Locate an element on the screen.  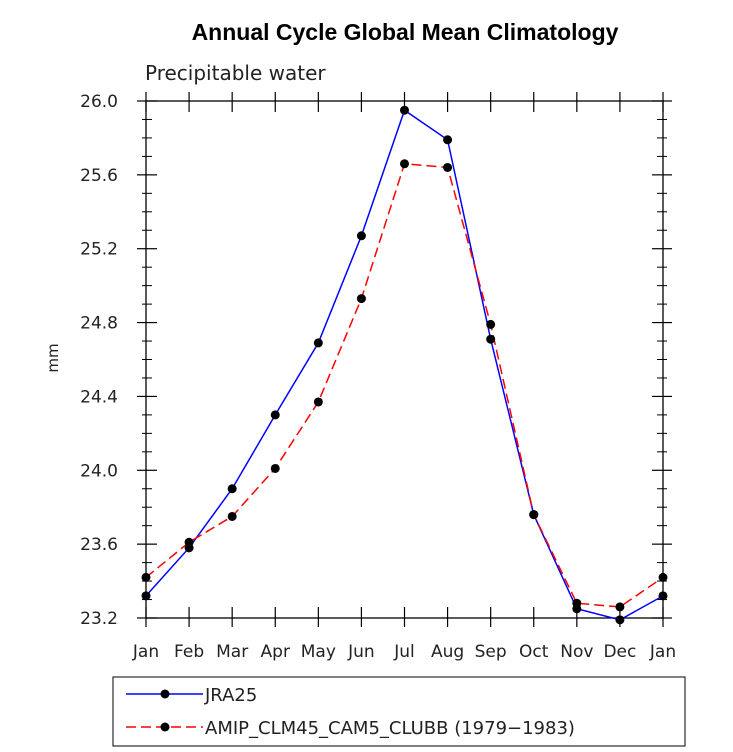
x-tick-label: Apr is located at coordinates (275, 652).